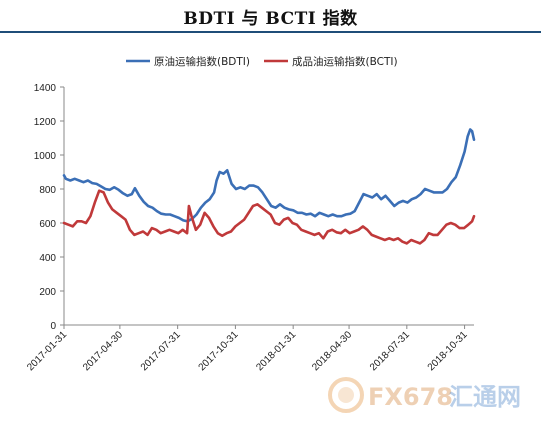  Describe the element at coordinates (269, 217) in the screenshot. I see `series-line-bcti` at that location.